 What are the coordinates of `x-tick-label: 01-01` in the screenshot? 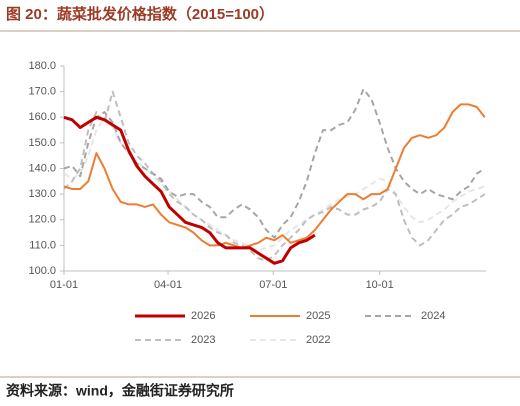 It's located at (64, 285).